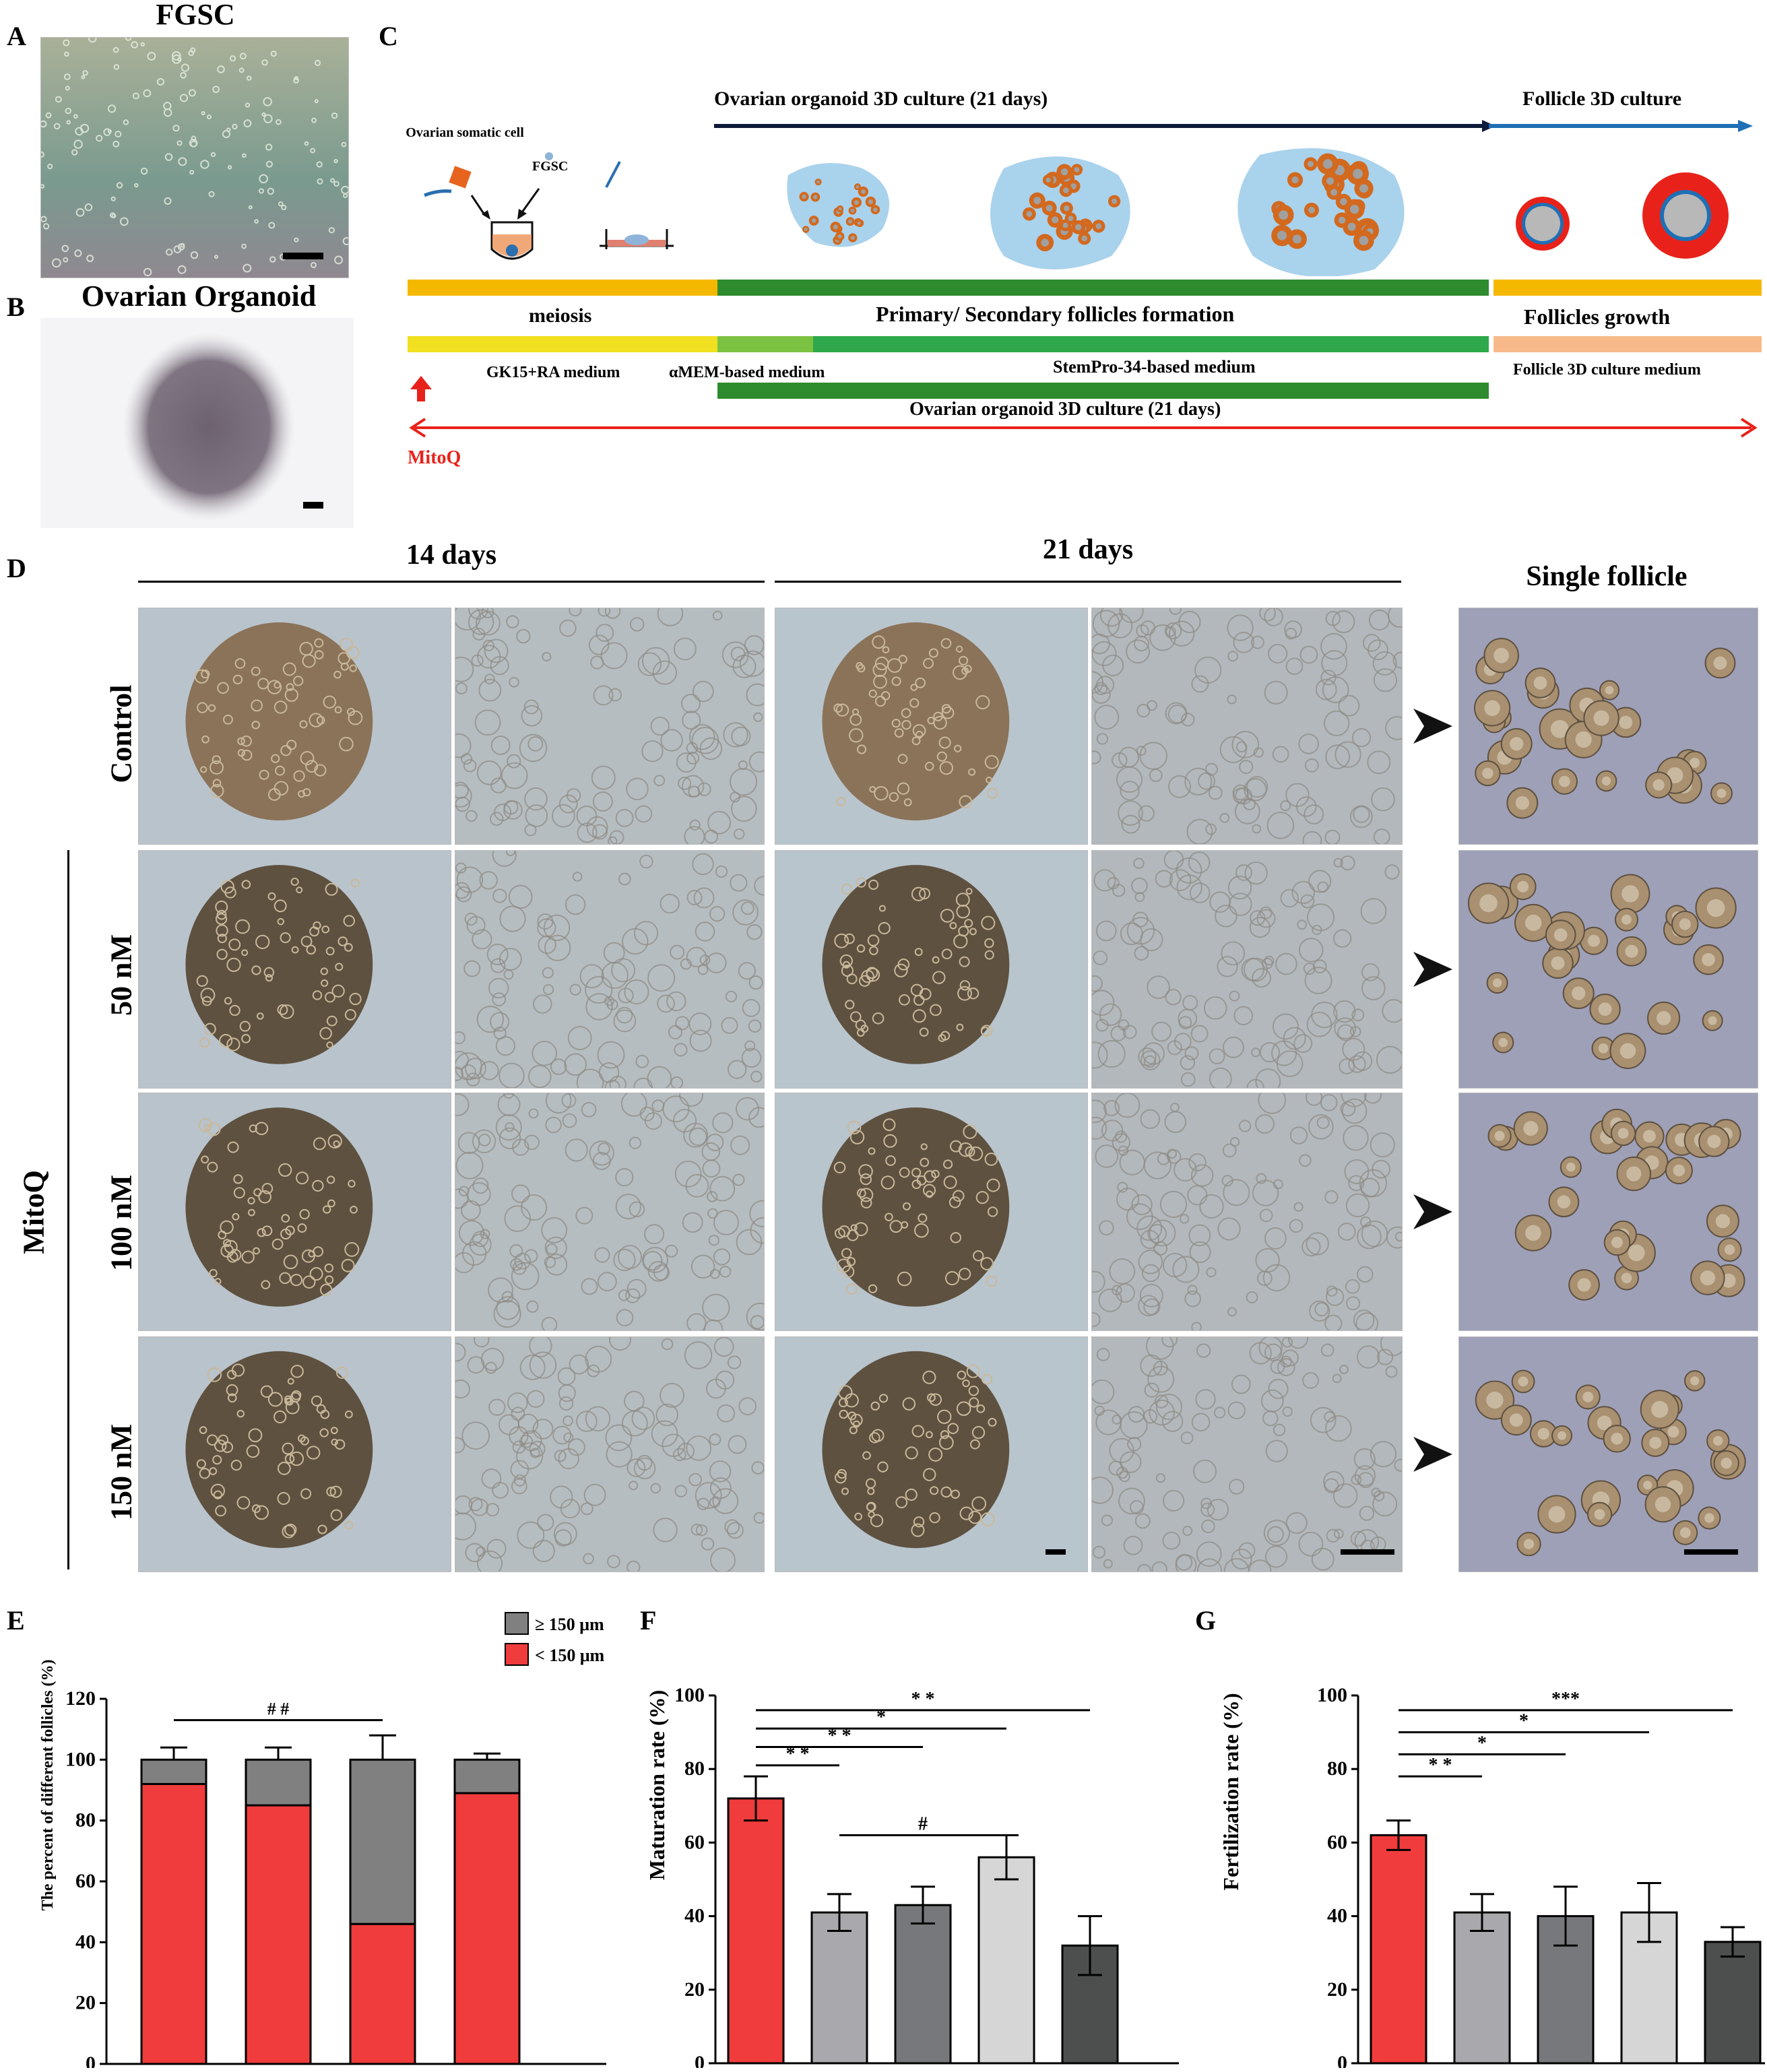 The width and height of the screenshot is (1767, 2072). Describe the element at coordinates (1608, 1212) in the screenshot. I see `micrograph-r2-c4` at that location.